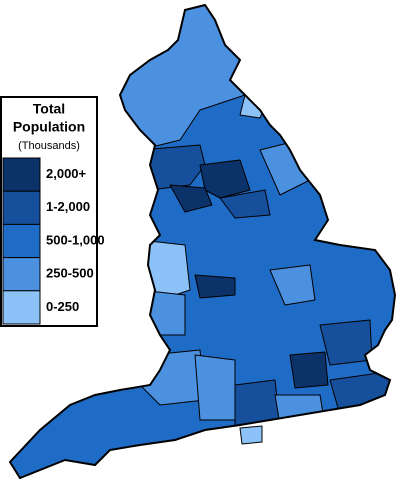 The width and height of the screenshot is (410, 500). What do you see at coordinates (49, 109) in the screenshot?
I see `legend-title: Total` at bounding box center [49, 109].